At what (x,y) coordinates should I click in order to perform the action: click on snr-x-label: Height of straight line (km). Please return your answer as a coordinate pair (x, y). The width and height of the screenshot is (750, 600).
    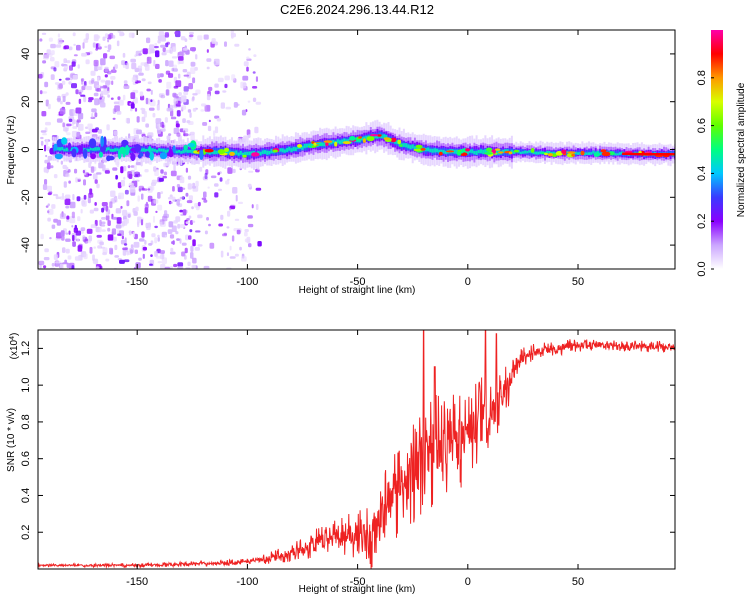
    Looking at the image, I should click on (357, 589).